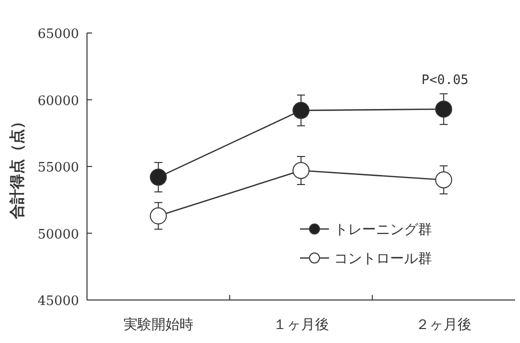 The image size is (520, 343). I want to click on y-axis-title: 合計得点（点）, so click(17, 167).